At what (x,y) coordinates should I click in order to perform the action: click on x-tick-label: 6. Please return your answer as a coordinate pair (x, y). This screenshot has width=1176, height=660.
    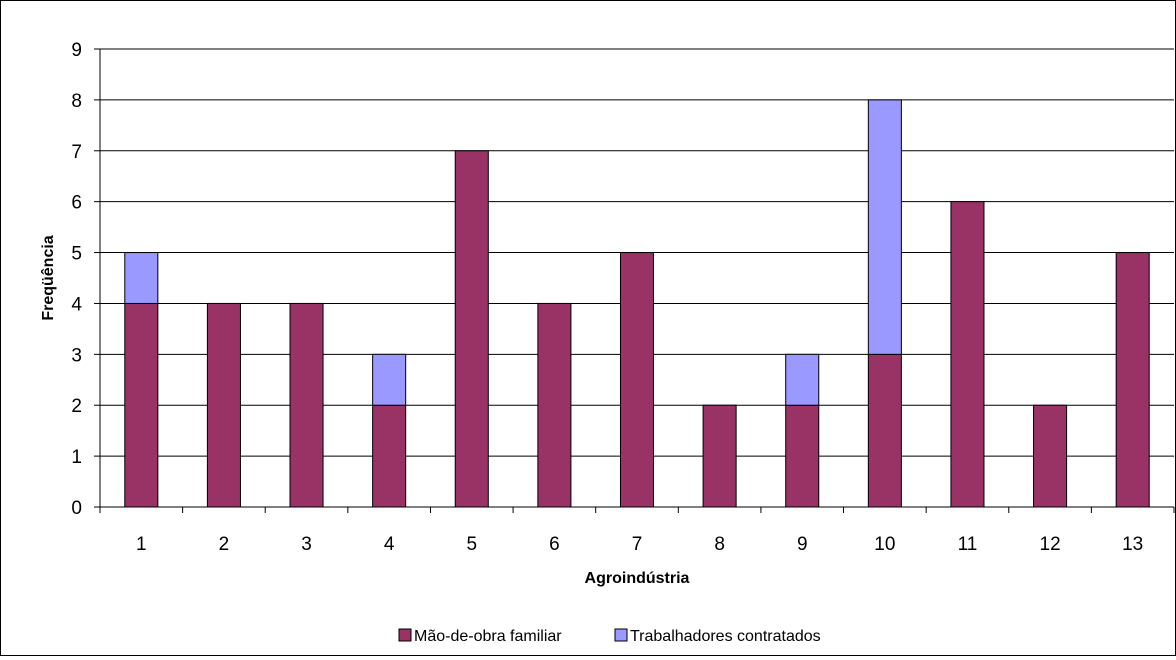
    Looking at the image, I should click on (554, 544).